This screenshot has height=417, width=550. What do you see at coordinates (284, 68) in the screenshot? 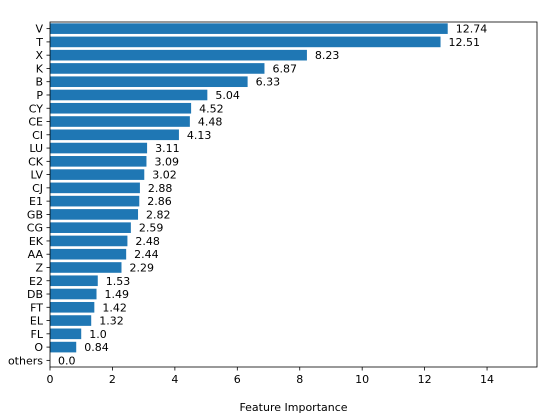
I see `value-label-k: 6.87` at bounding box center [284, 68].